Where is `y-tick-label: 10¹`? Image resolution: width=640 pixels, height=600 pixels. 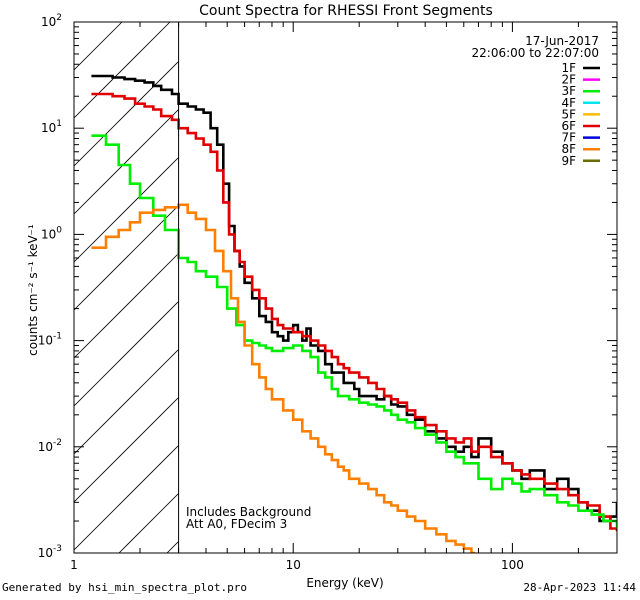 y-tick-label: 10¹ is located at coordinates (51, 127).